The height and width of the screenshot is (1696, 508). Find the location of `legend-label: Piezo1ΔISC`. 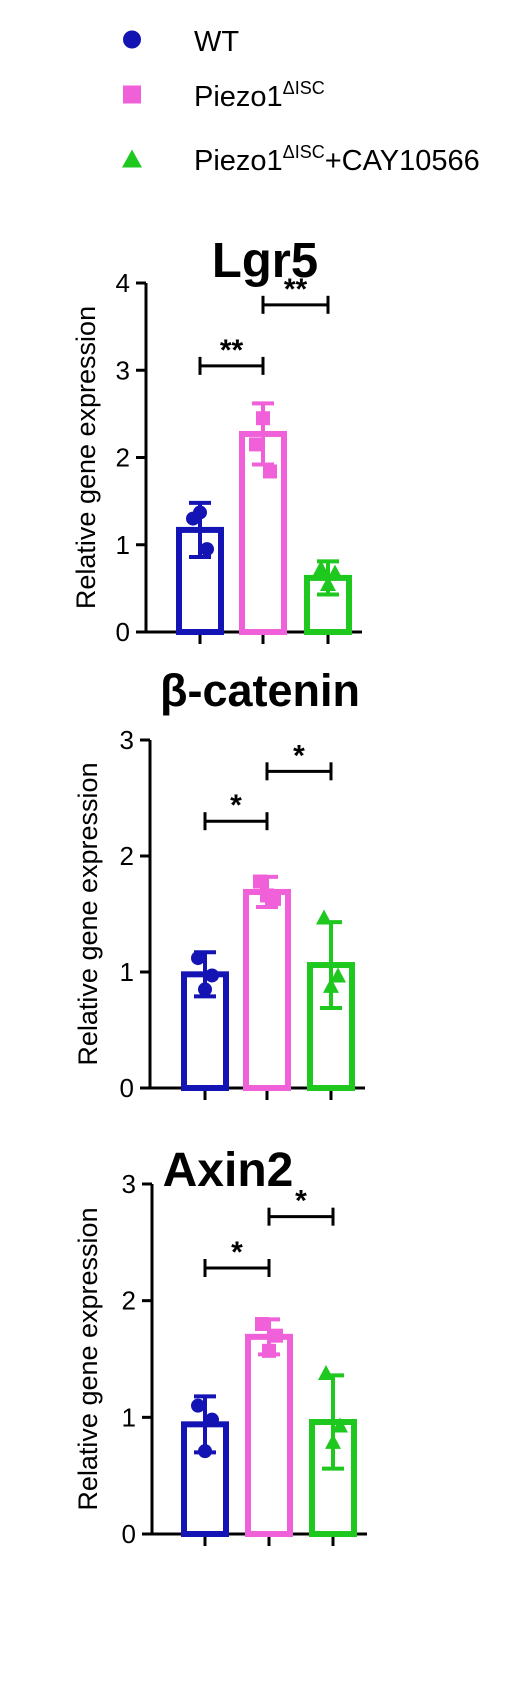

legend-label: Piezo1ΔISC is located at coordinates (259, 95).